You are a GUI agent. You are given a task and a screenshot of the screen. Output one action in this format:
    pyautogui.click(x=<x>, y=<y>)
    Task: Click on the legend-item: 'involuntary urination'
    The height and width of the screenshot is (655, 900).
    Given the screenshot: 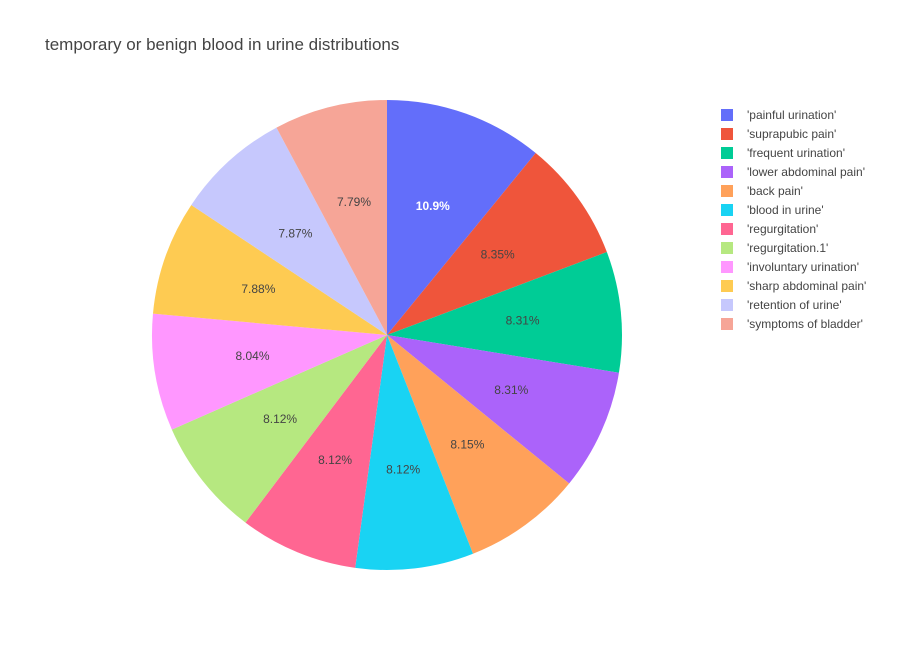 What is the action you would take?
    pyautogui.click(x=790, y=267)
    